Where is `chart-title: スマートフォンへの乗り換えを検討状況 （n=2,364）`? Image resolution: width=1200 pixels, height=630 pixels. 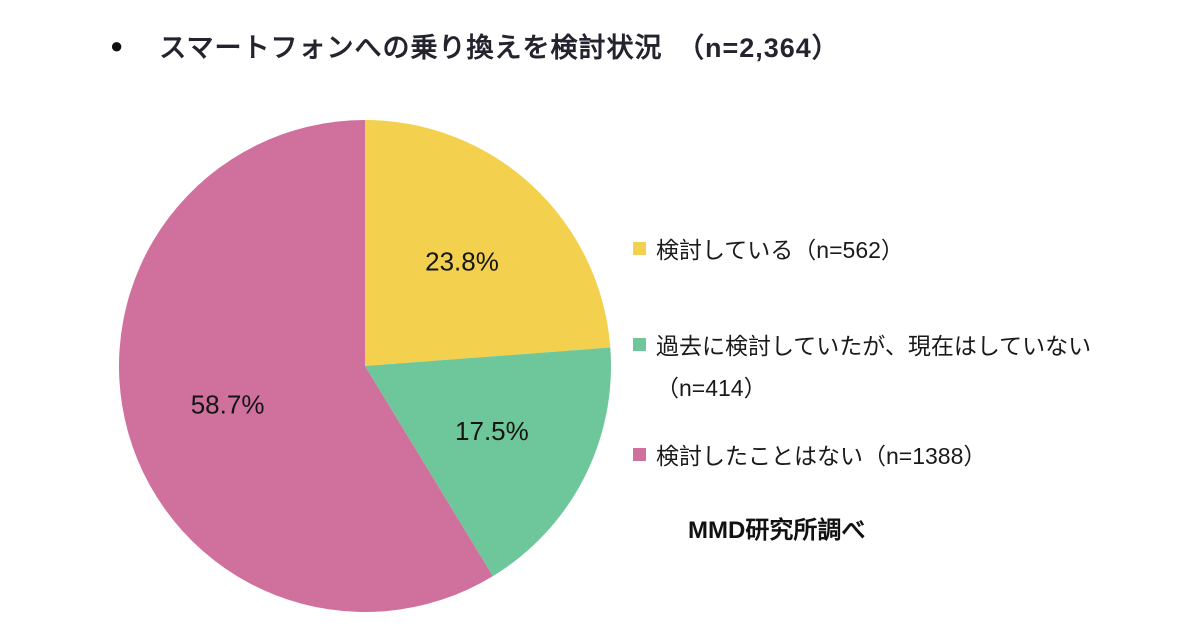
chart-title: スマートフォンへの乗り換えを検討状況 （n=2,364） is located at coordinates (499, 48).